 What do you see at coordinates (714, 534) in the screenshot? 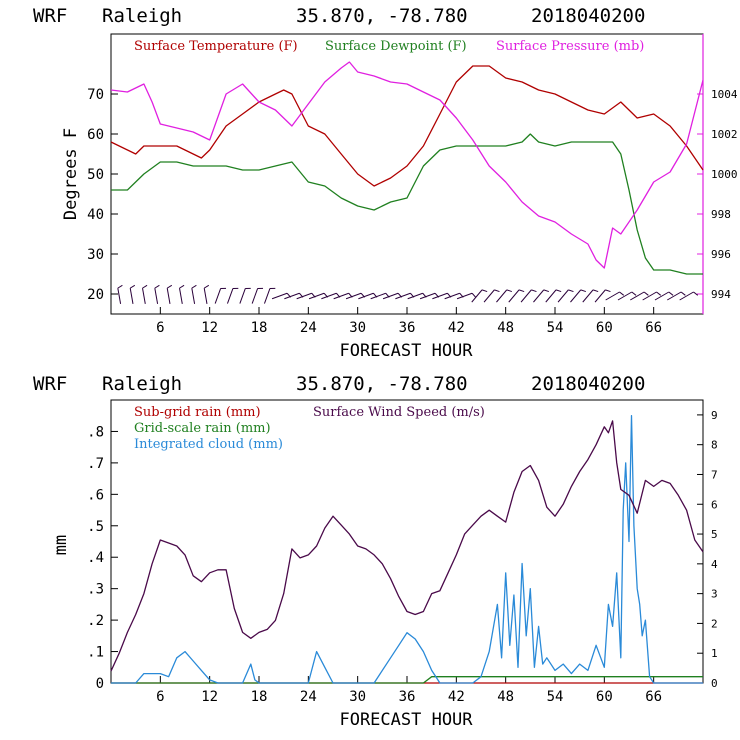
I see `right-tick-label: 5` at bounding box center [714, 534].